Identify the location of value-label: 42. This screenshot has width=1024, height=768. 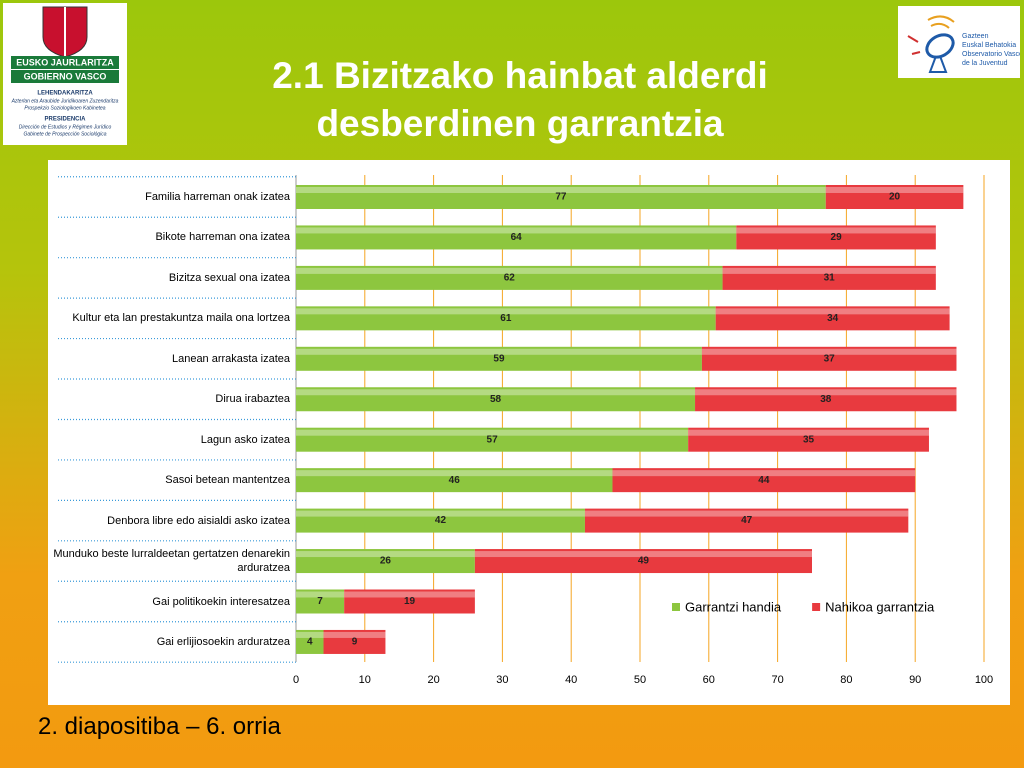
(441, 520).